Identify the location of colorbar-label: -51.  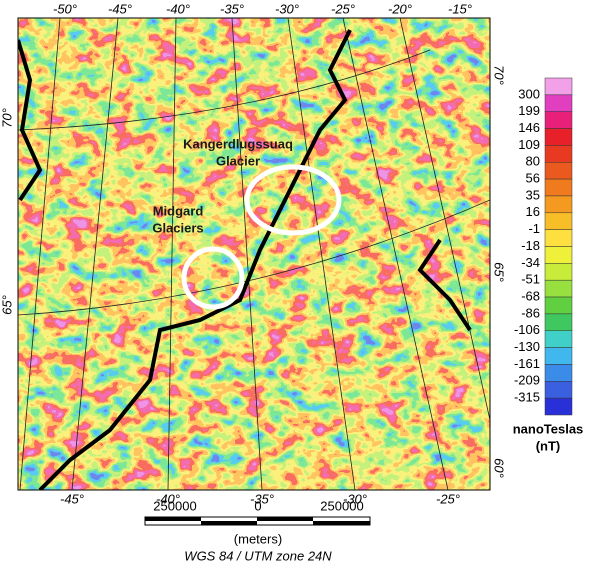
(530, 279).